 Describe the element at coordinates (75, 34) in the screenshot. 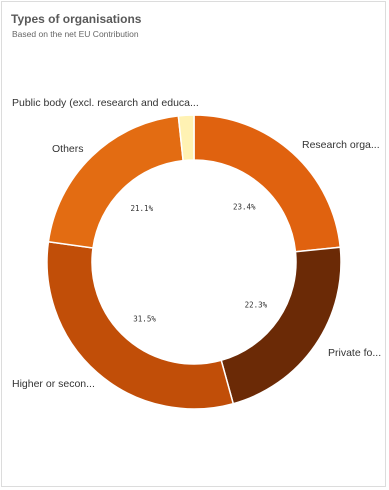

I see `chart-subtitle: Based on the net EU Contribution` at that location.